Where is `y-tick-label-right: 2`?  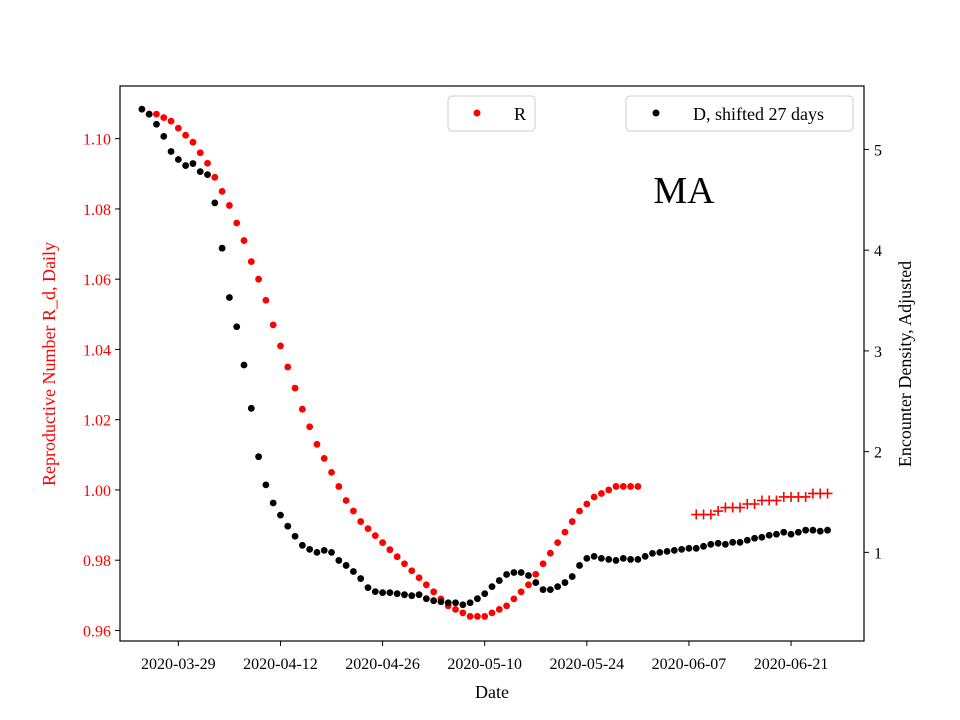 y-tick-label-right: 2 is located at coordinates (878, 453).